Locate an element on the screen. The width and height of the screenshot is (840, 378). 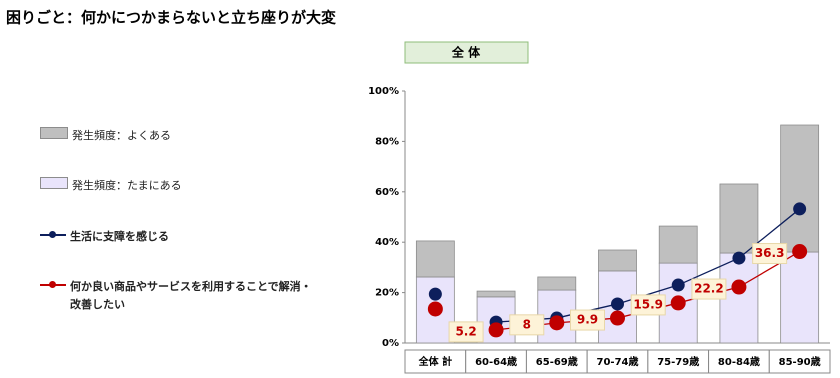
legend-label: 何か良い商品やサービスを利用することで解消・改善したい is located at coordinates (191, 295).